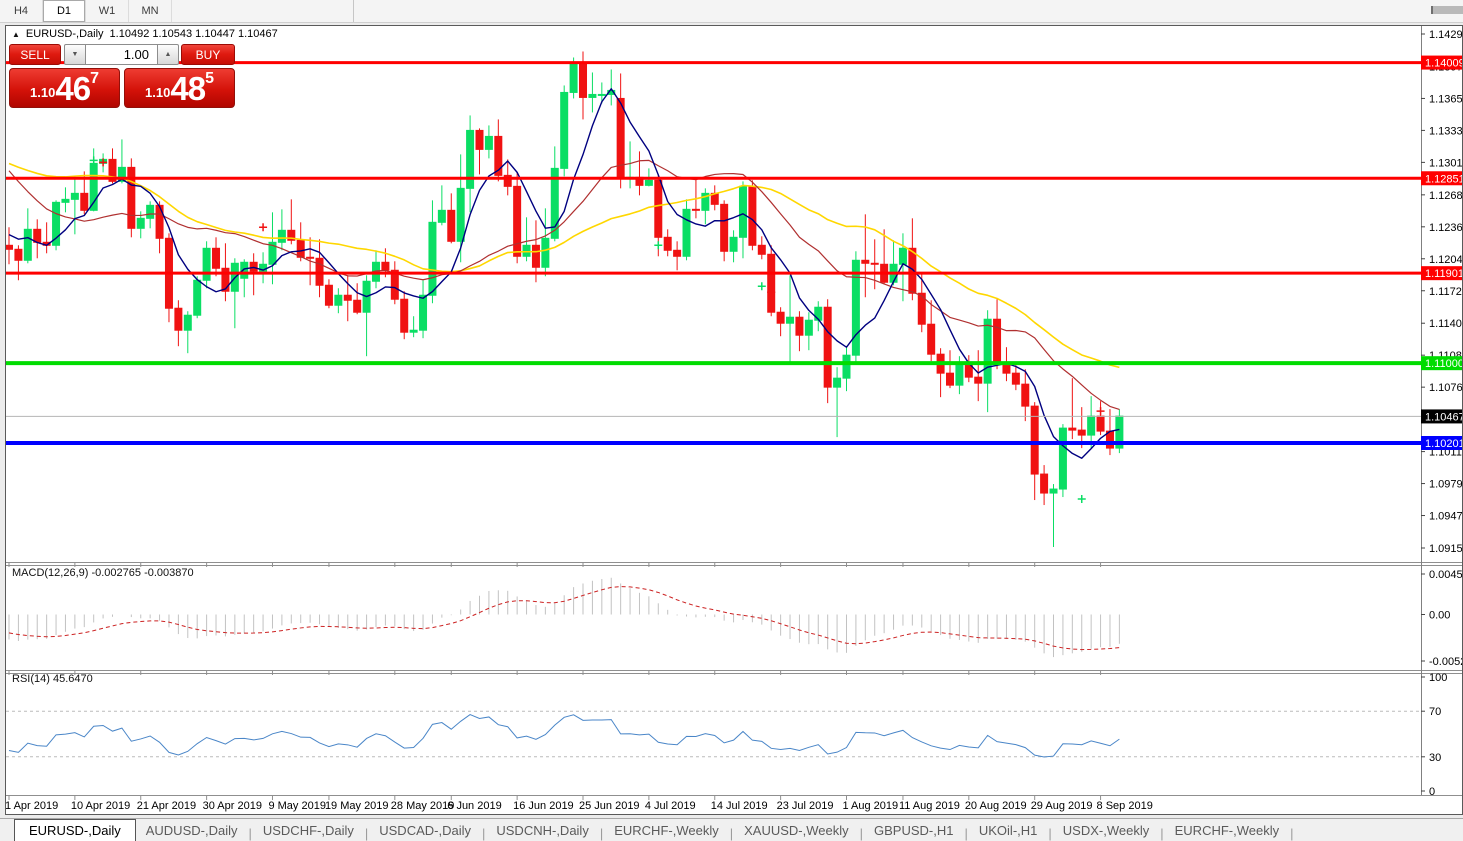 The width and height of the screenshot is (1463, 841). Describe the element at coordinates (191, 830) in the screenshot. I see `chart-tab-audusd-daily: AUDUSD-,Daily` at that location.